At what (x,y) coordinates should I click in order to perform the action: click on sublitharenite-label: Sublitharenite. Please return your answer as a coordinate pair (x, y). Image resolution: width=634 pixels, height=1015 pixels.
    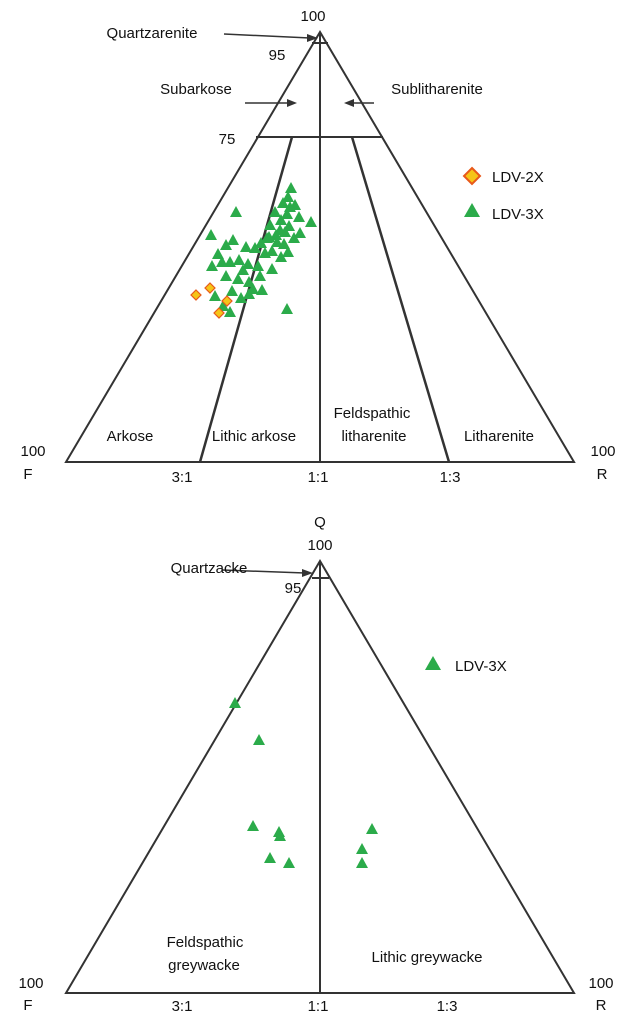
    Looking at the image, I should click on (437, 89).